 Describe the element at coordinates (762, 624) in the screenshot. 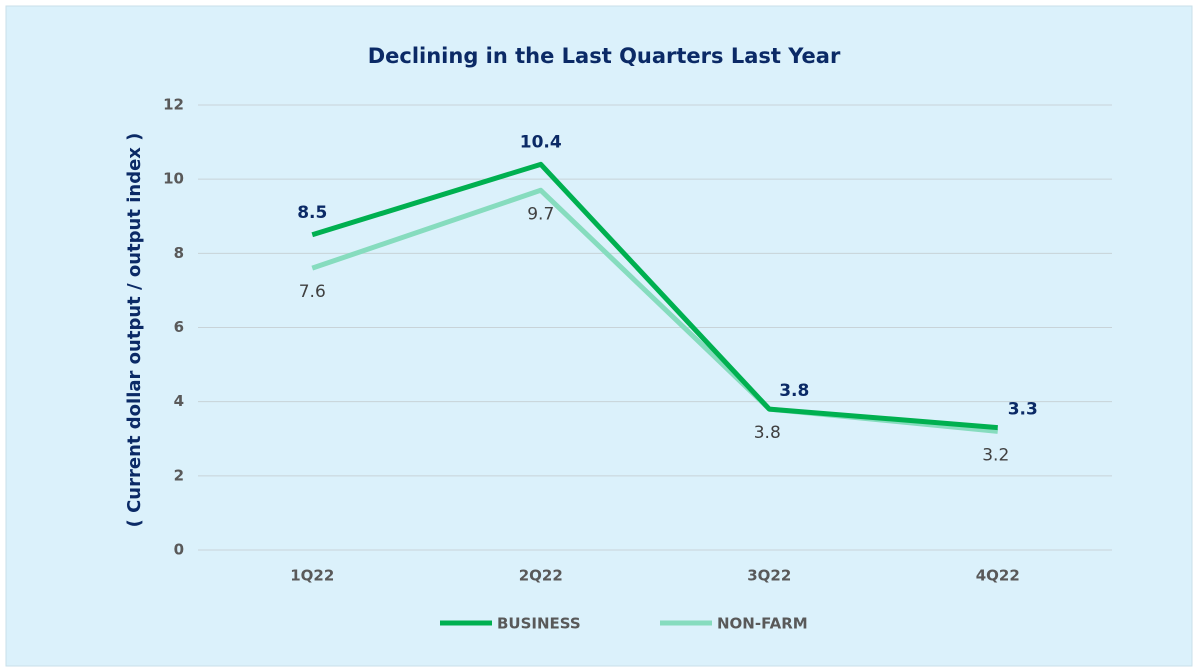

I see `legend-label: NON-FARM` at that location.